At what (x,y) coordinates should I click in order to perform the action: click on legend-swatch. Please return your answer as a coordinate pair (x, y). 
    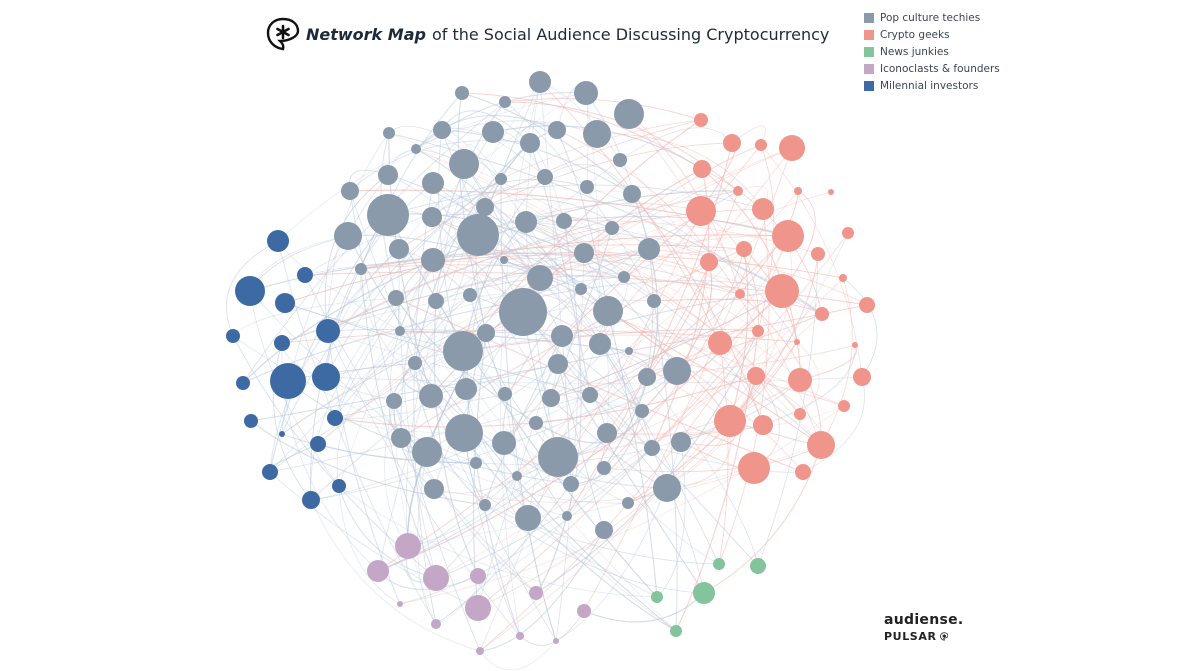
    Looking at the image, I should click on (869, 85).